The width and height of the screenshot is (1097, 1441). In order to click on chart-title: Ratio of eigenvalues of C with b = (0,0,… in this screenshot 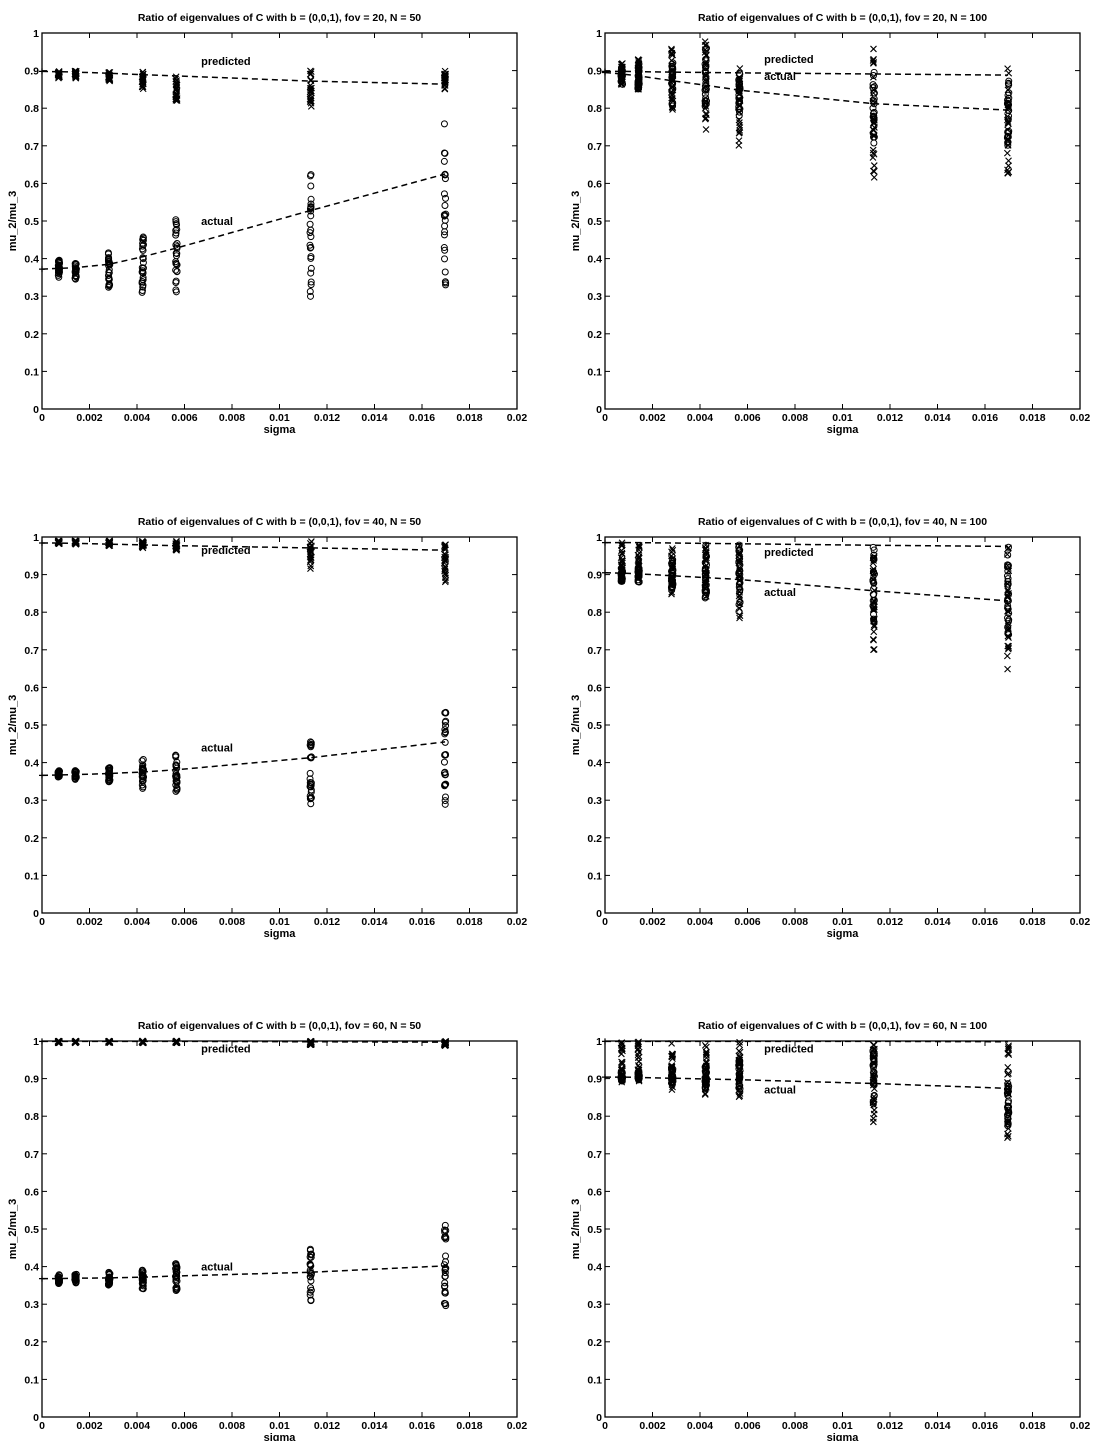, I will do `click(279, 522)`.